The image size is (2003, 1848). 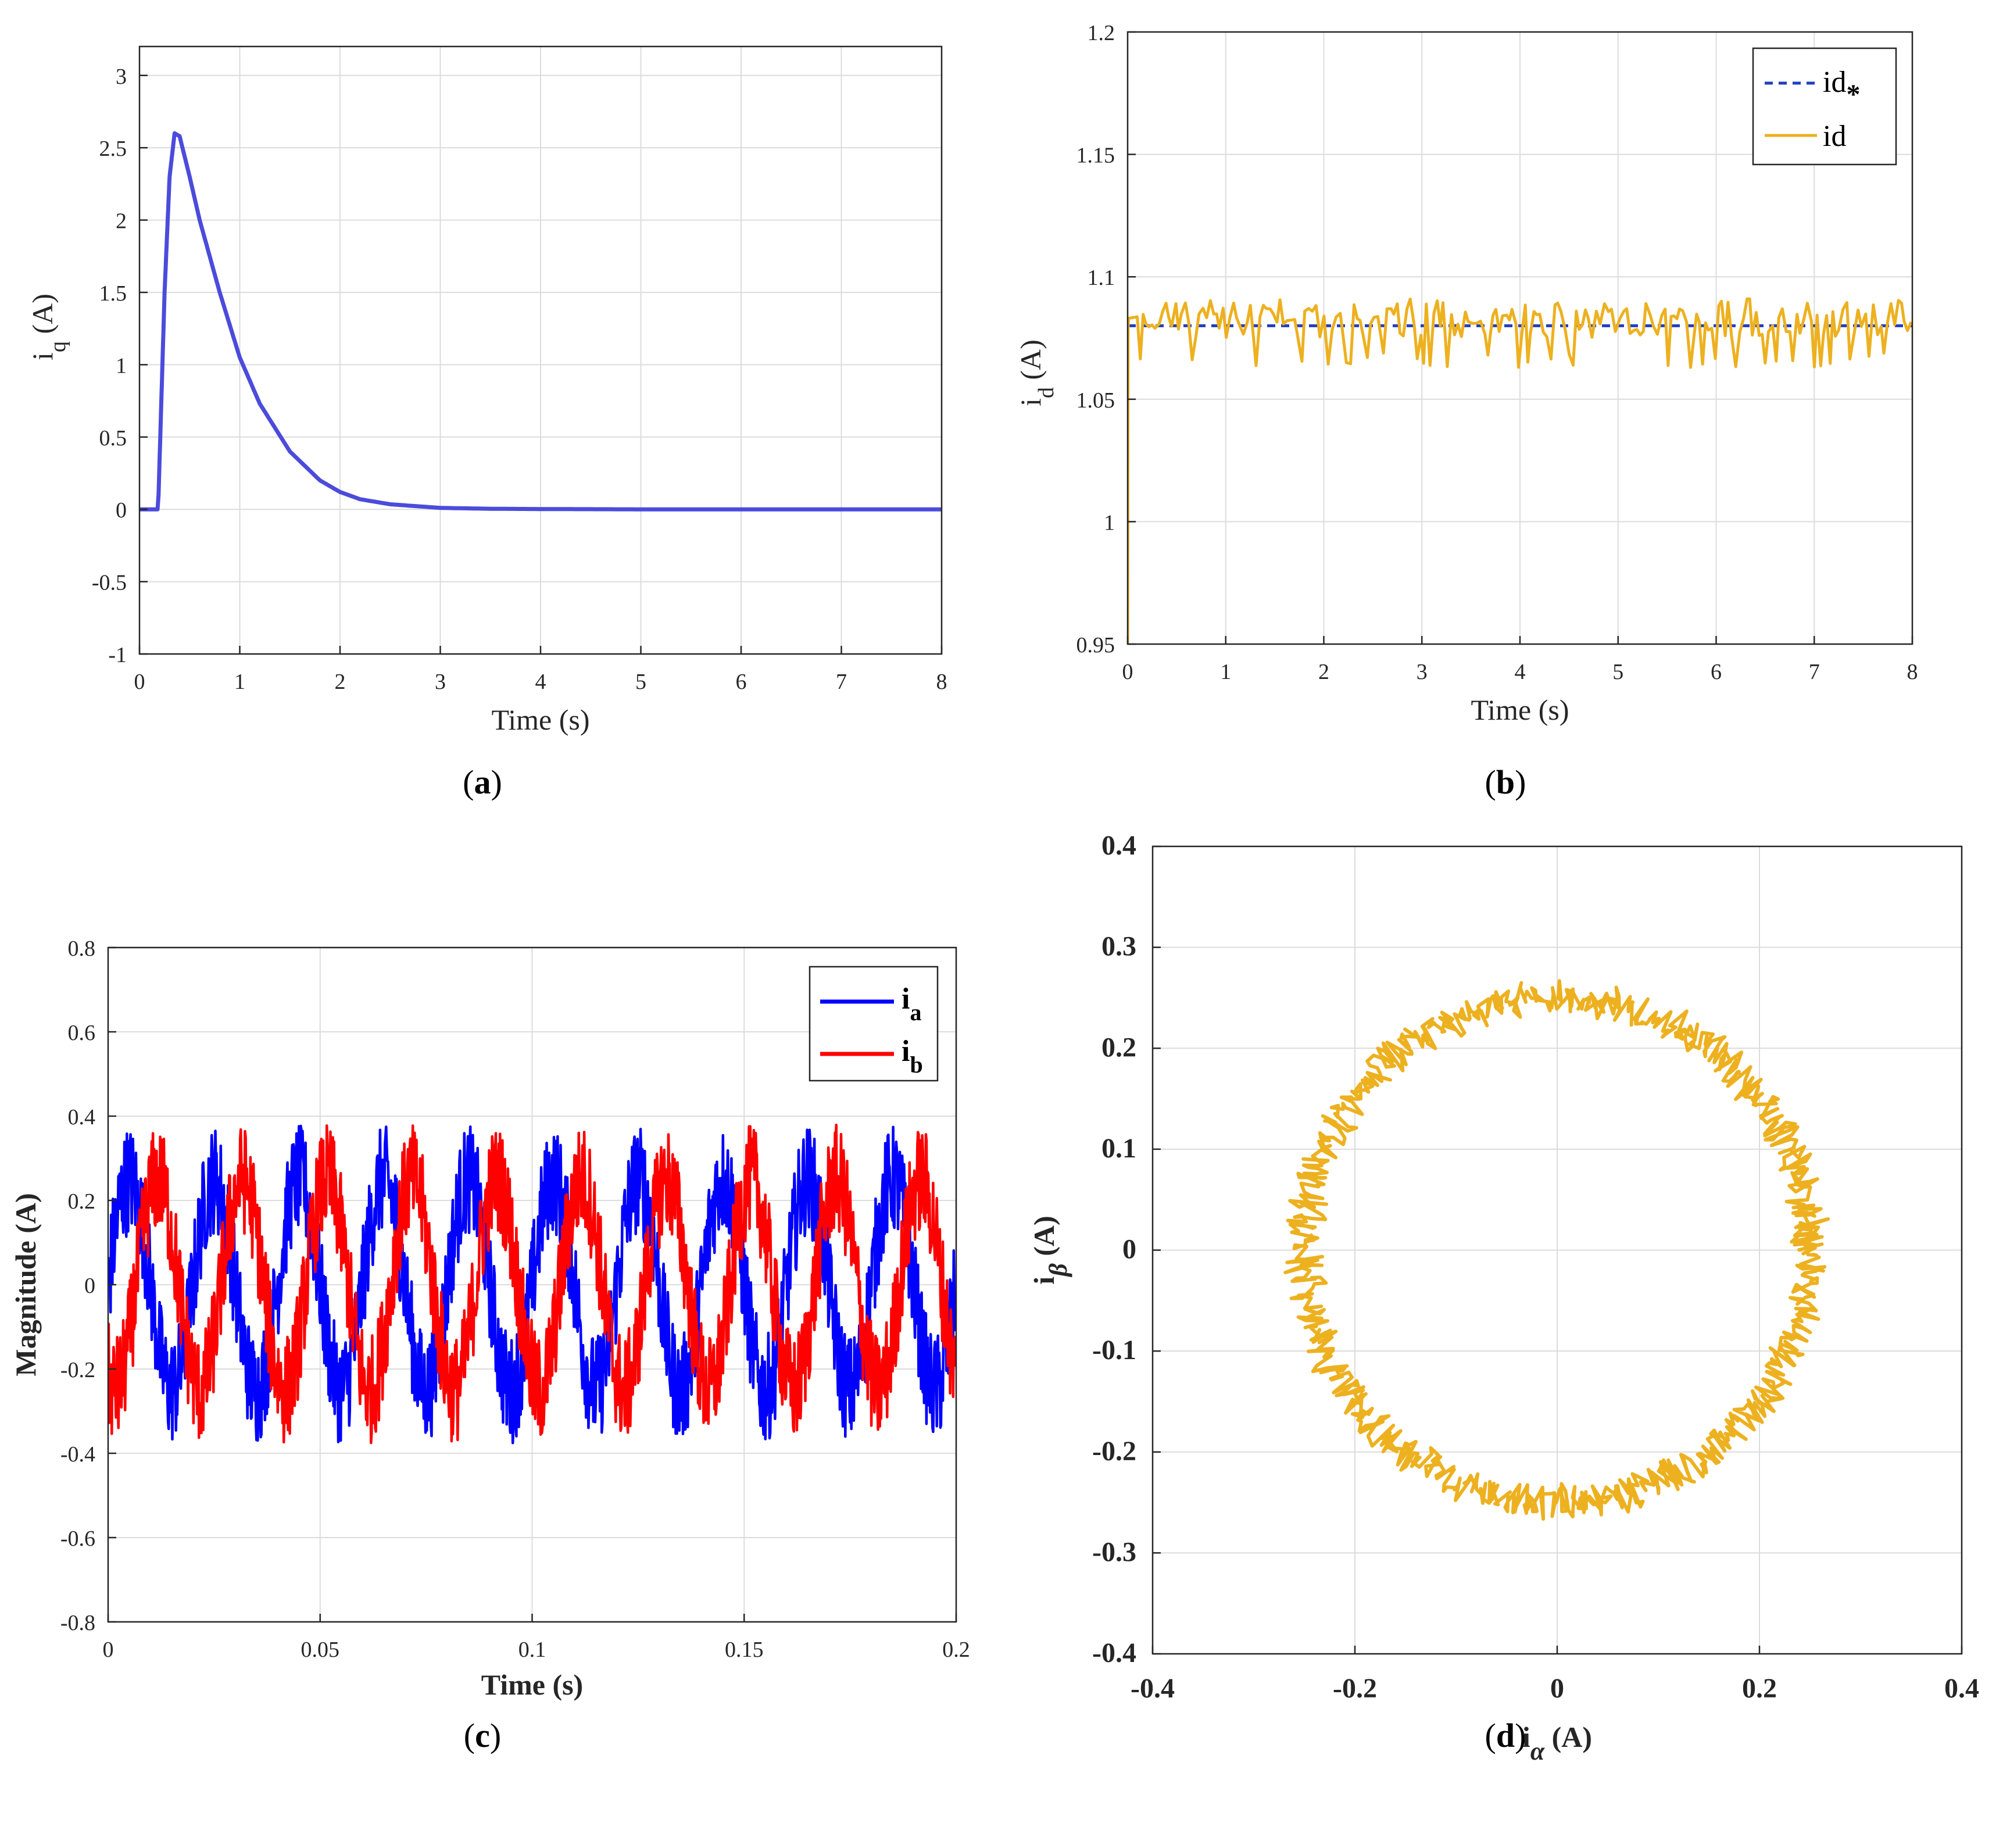 I want to click on ib-series-line, so click(x=532, y=1284).